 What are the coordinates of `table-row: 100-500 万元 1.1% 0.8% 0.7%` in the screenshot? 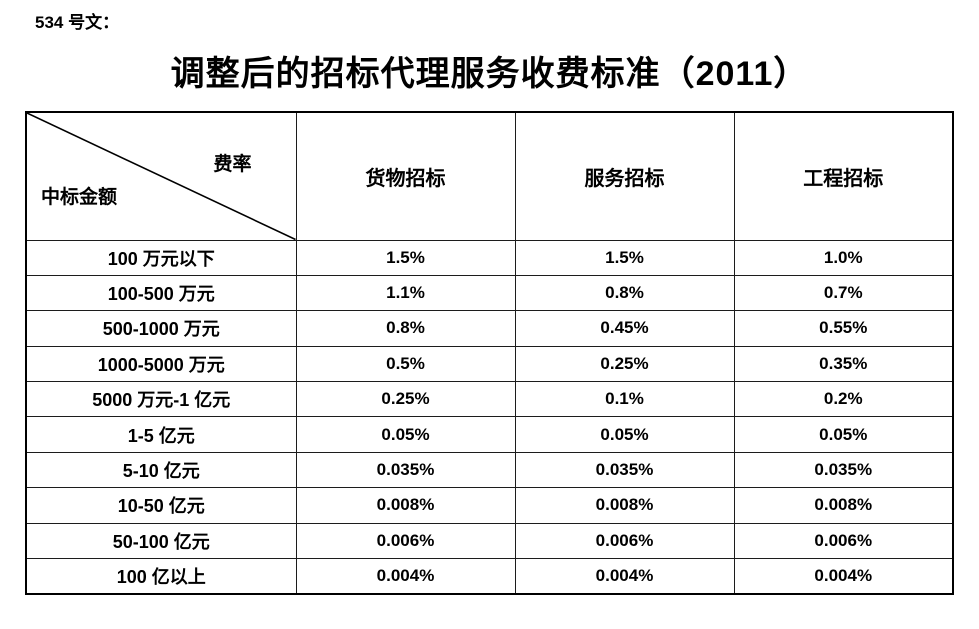 It's located at (489, 293).